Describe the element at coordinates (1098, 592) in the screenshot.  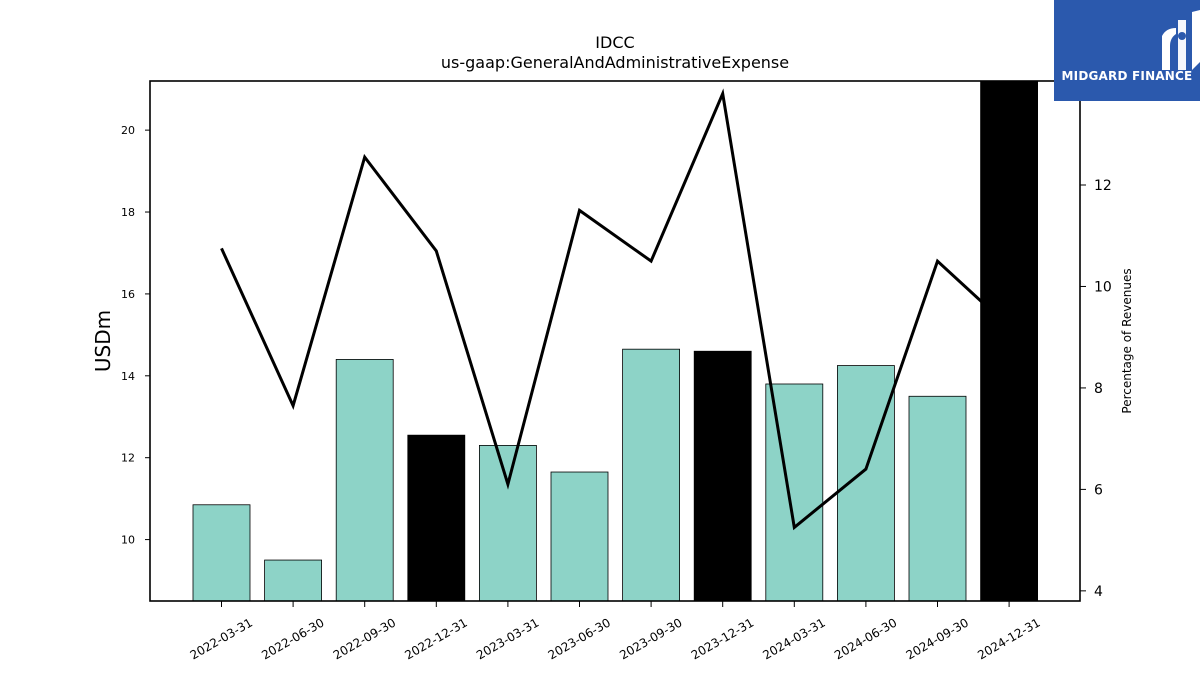
I see `y2-tick-label: 4` at that location.